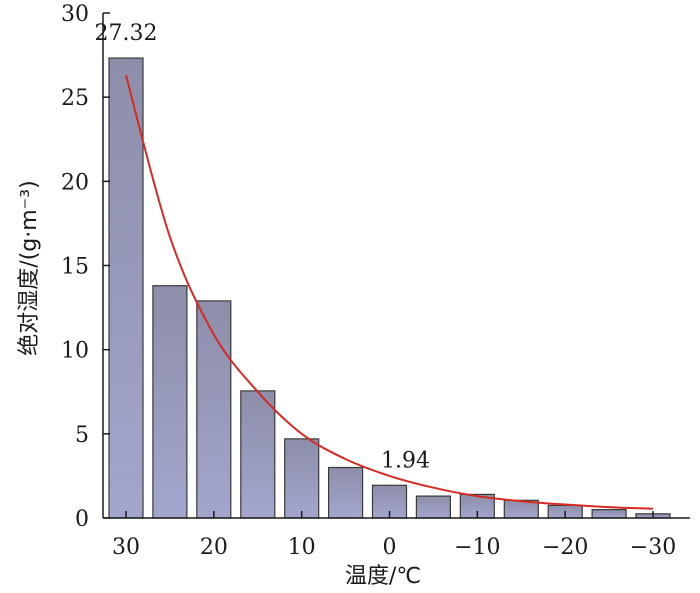 Image resolution: width=700 pixels, height=593 pixels. What do you see at coordinates (75, 98) in the screenshot?
I see `y-tick-label-25: 25` at bounding box center [75, 98].